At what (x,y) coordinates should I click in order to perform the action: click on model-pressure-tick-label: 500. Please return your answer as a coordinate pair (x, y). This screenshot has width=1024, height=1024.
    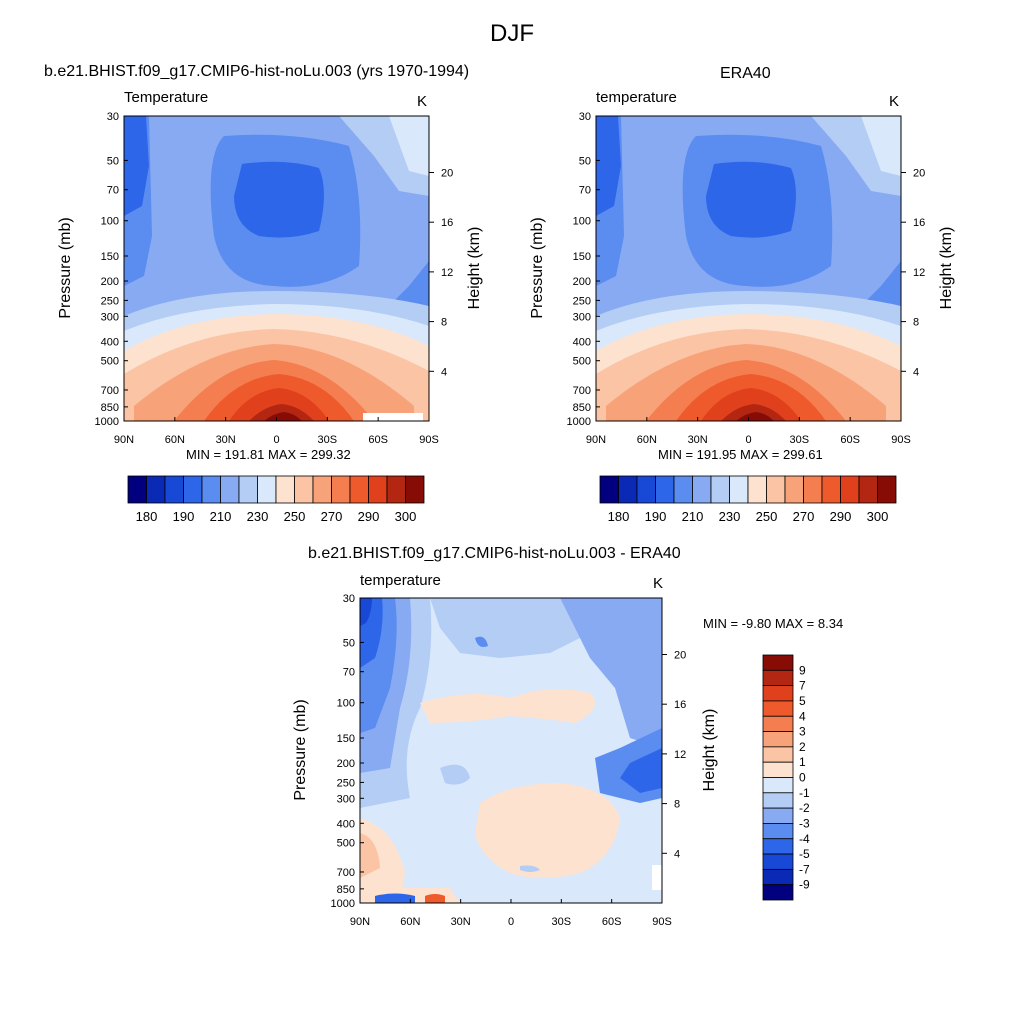
    Looking at the image, I should click on (110, 362).